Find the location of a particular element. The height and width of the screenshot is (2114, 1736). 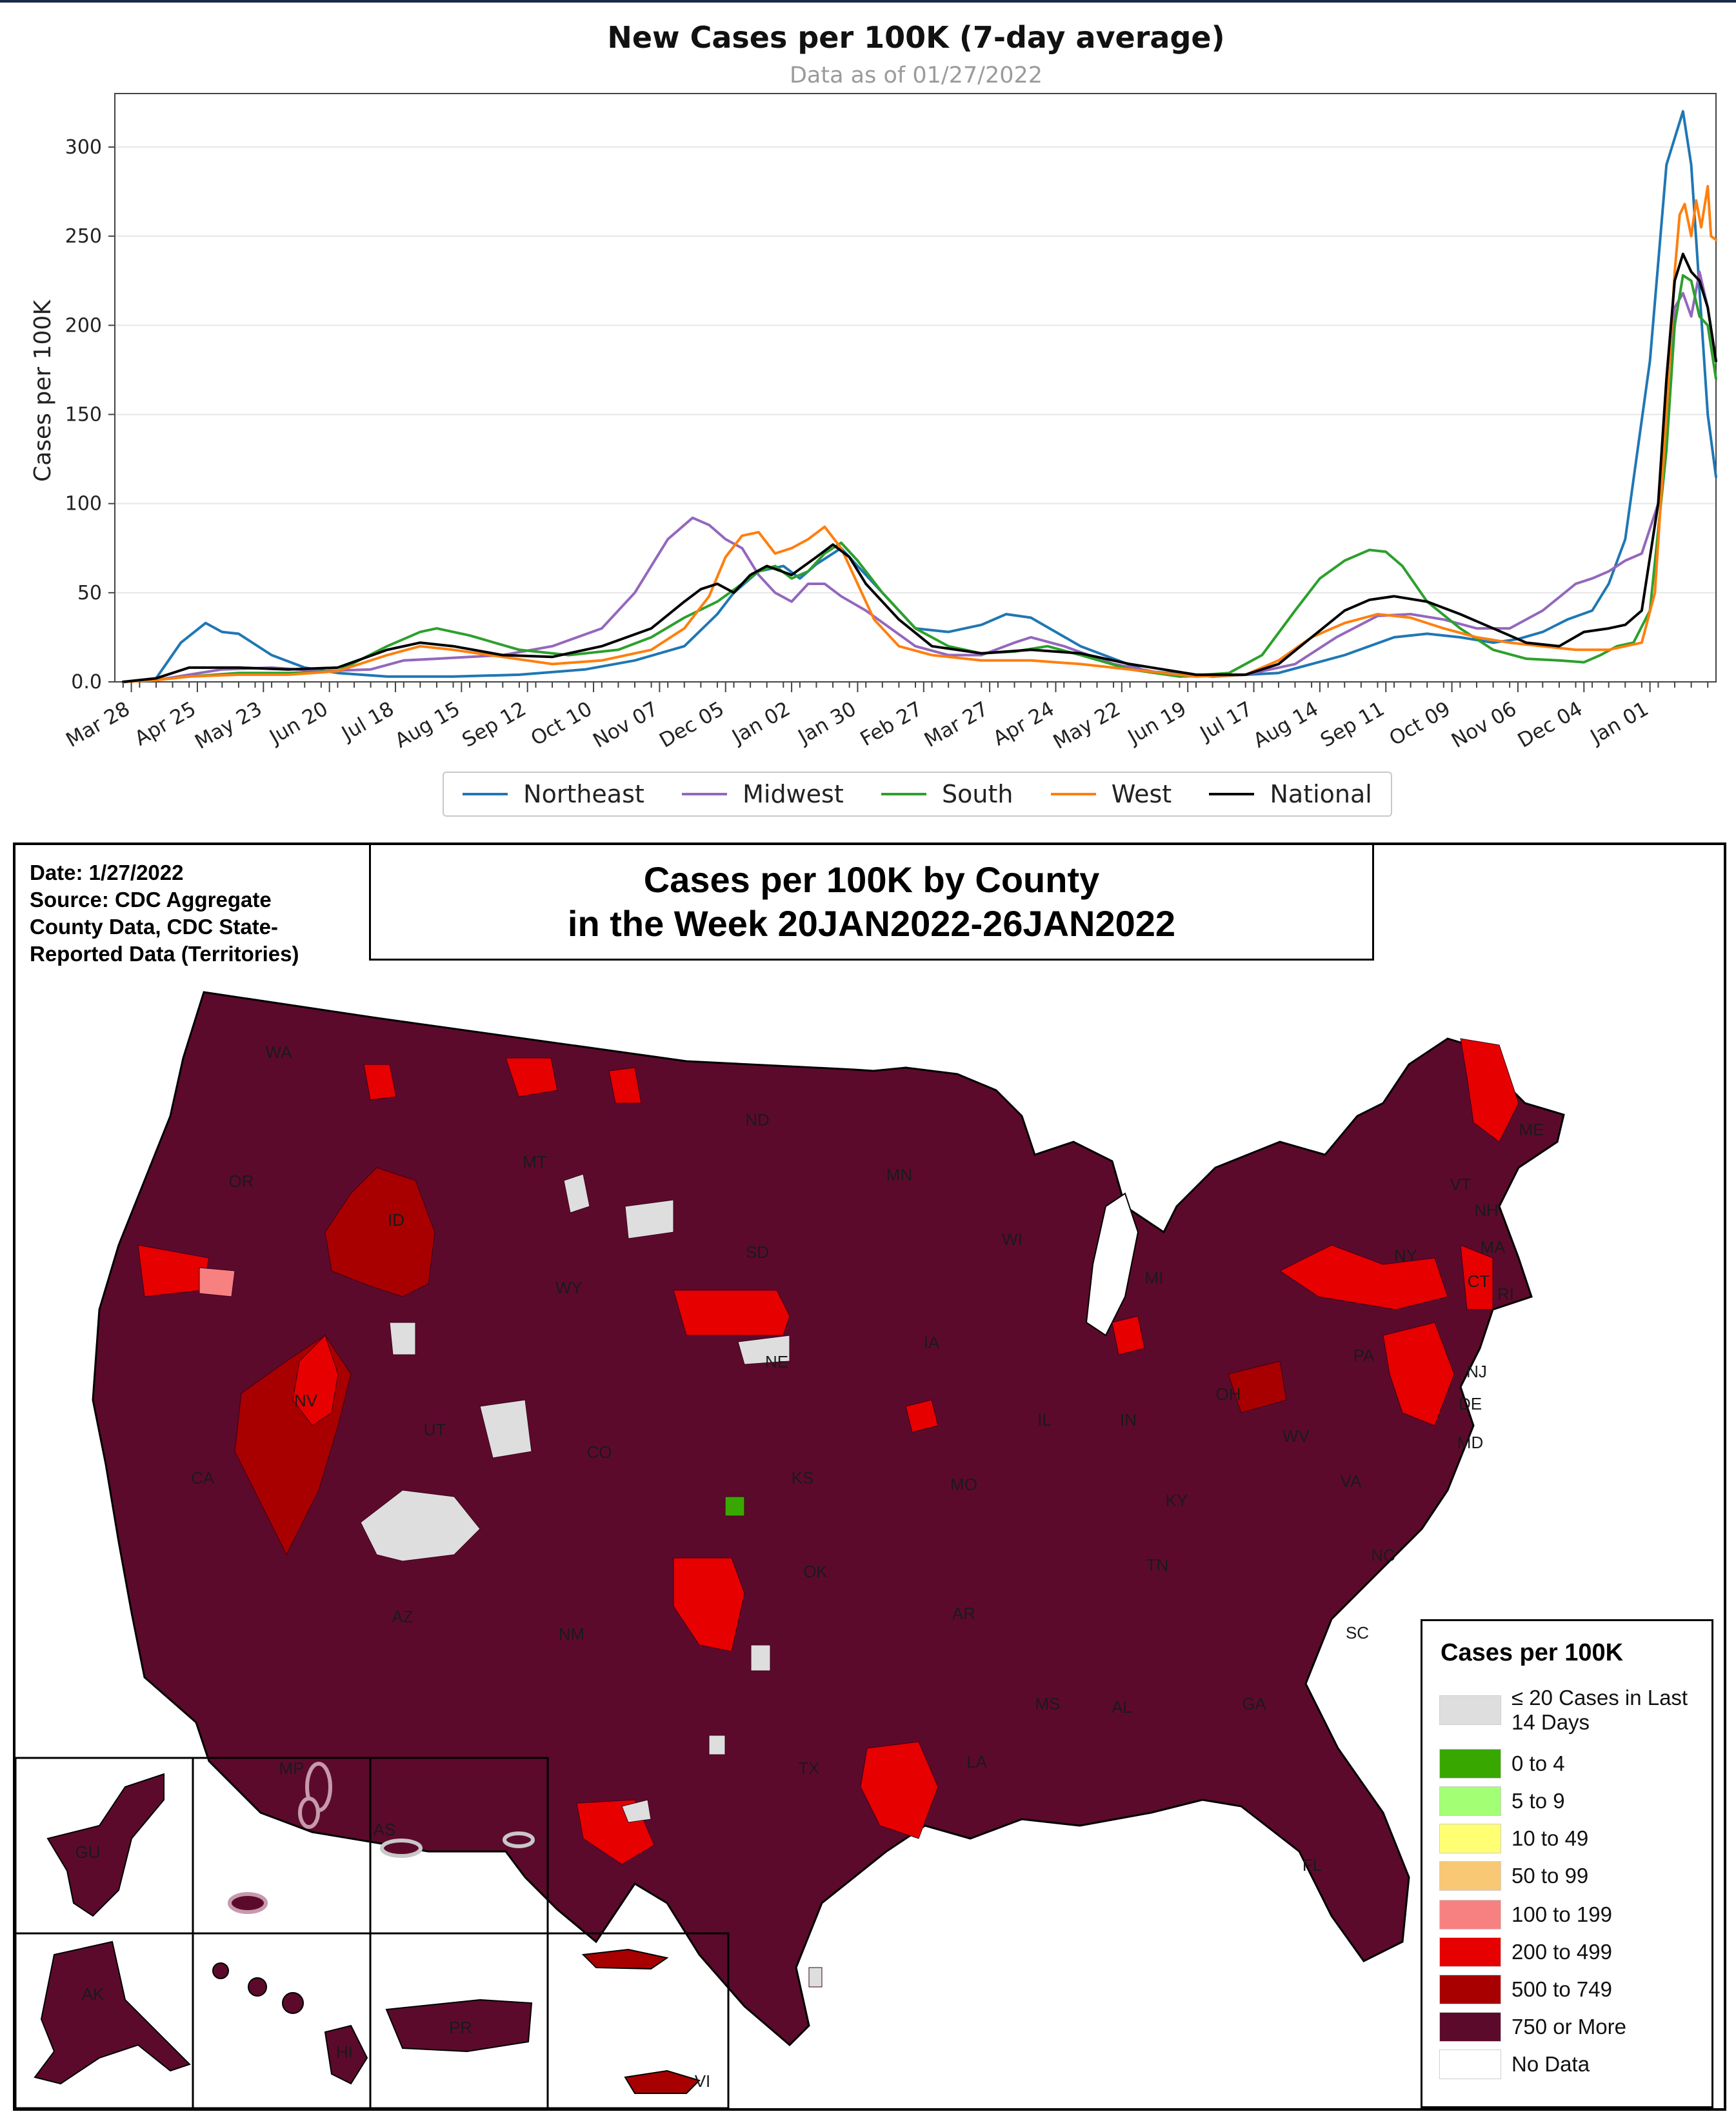

state-label: NV is located at coordinates (306, 1400).